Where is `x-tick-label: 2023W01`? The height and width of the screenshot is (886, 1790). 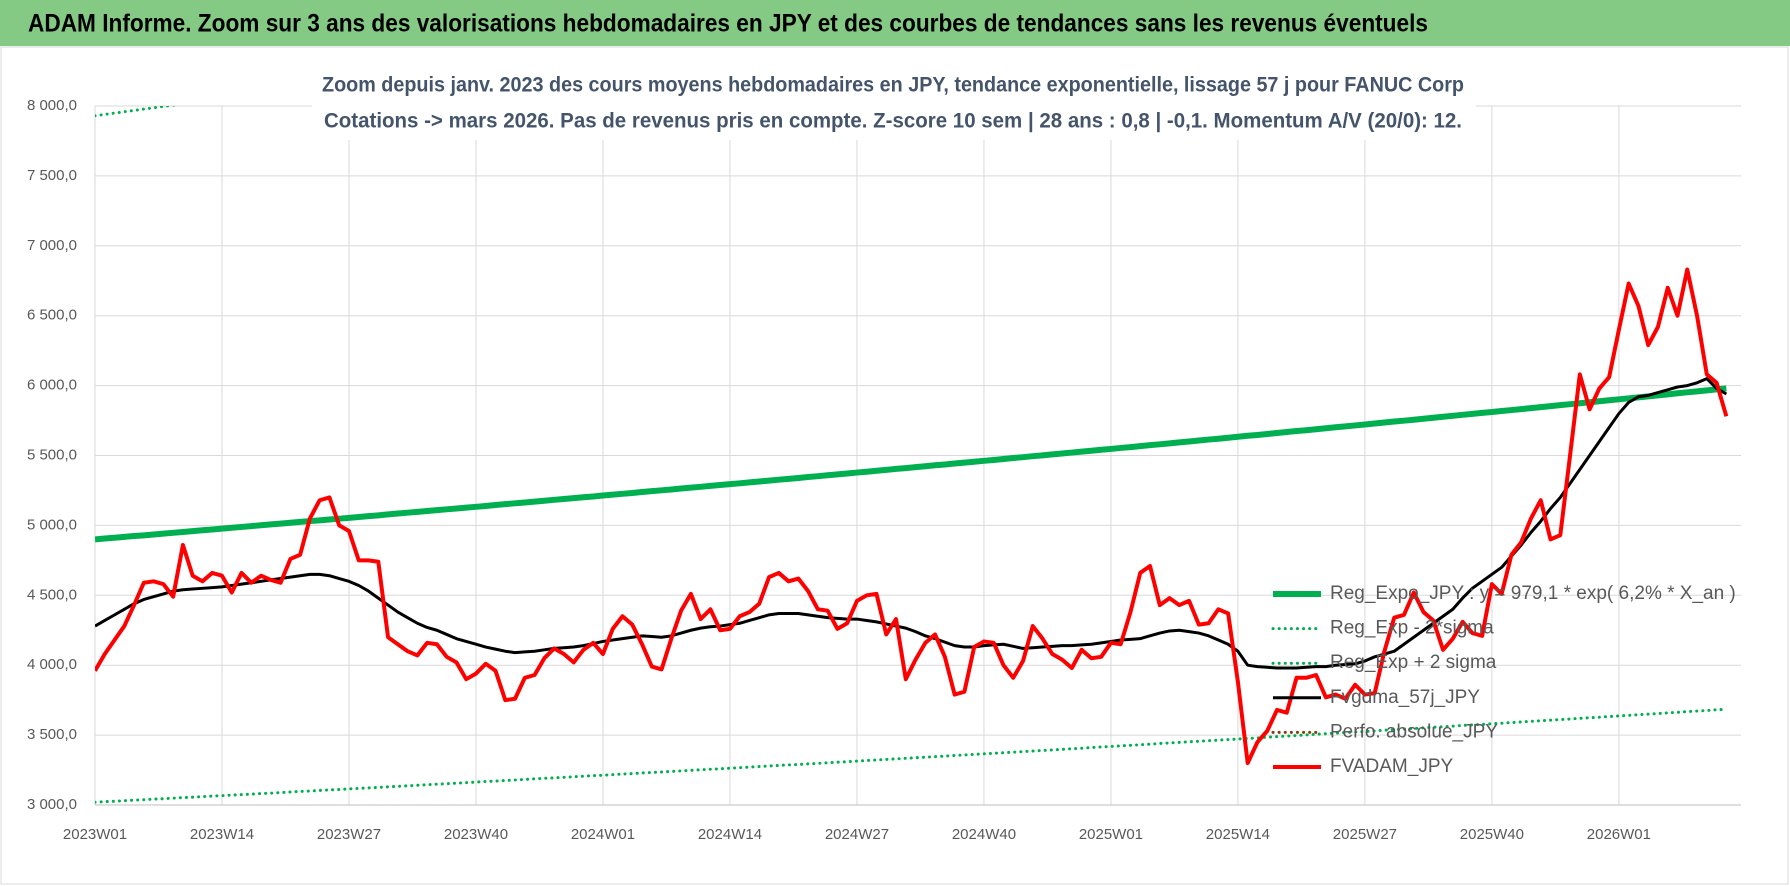 x-tick-label: 2023W01 is located at coordinates (95, 834).